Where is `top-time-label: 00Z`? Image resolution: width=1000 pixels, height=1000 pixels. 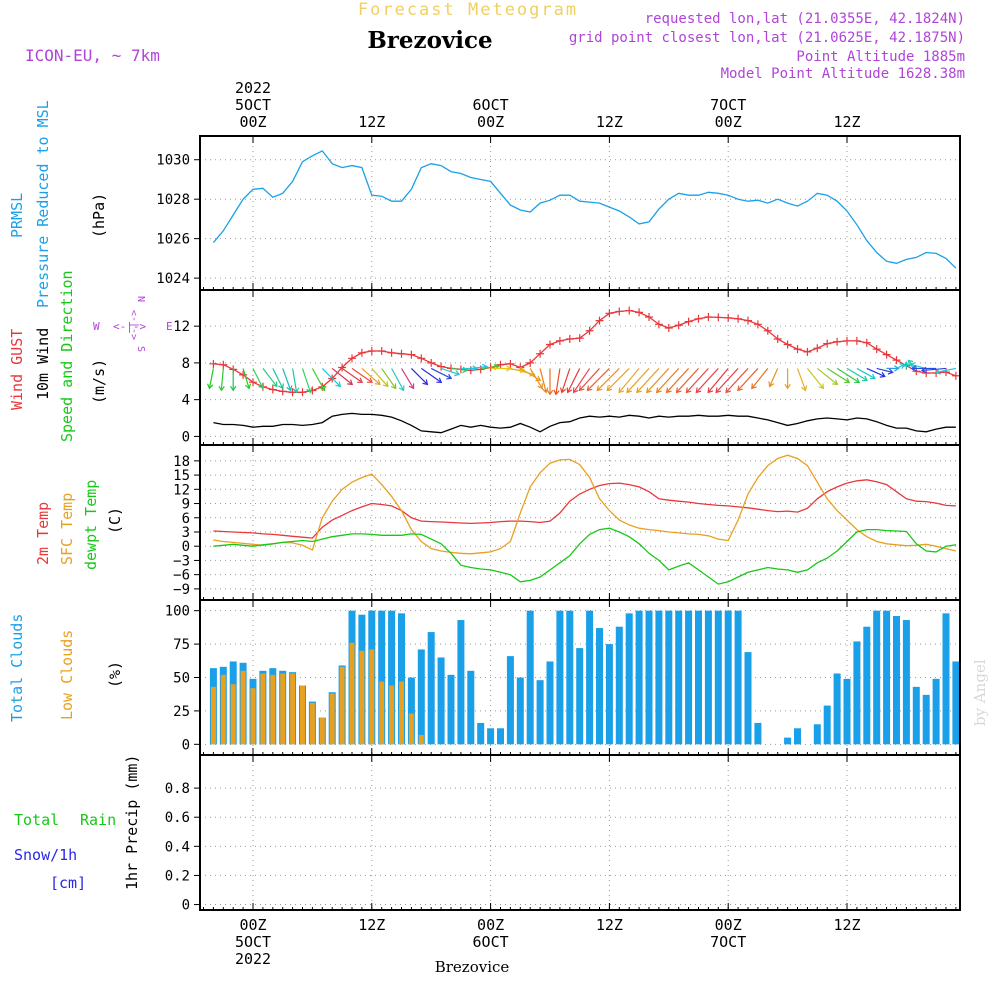
top-time-label: 00Z is located at coordinates (728, 122).